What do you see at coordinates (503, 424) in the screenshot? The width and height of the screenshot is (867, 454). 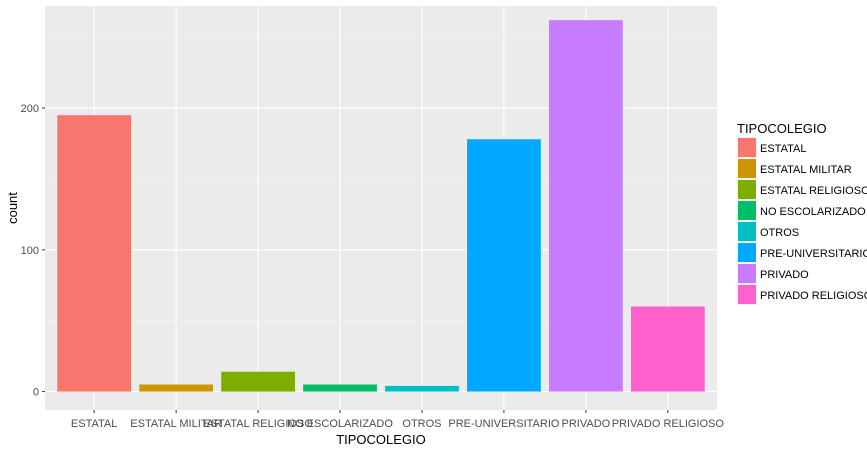 I see `x-tick-label: PRE-UNIVERSITARIO` at bounding box center [503, 424].